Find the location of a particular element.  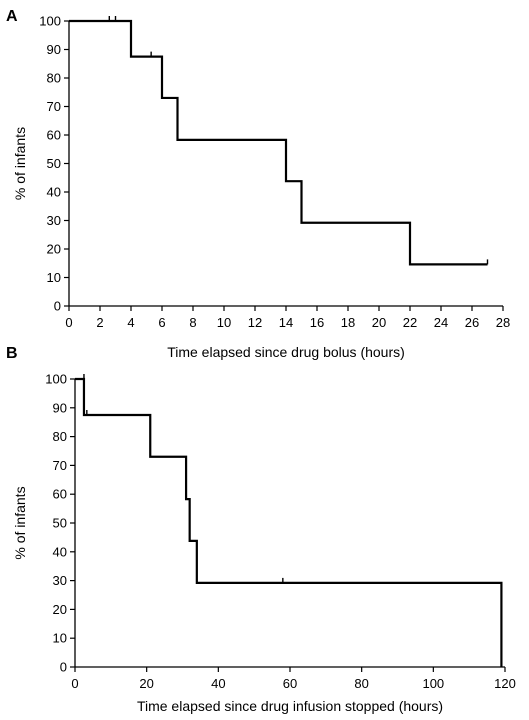

panel-b-x-tick-label: 60 is located at coordinates (290, 683).